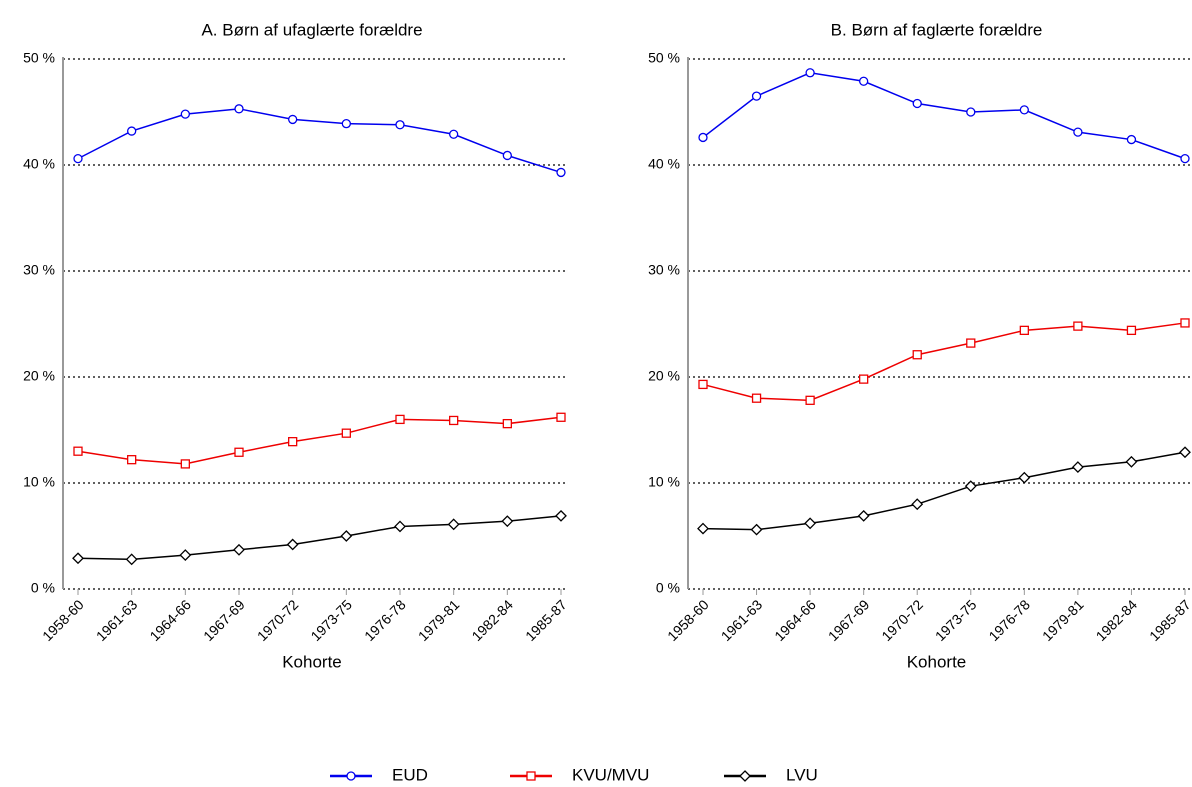 The width and height of the screenshot is (1192, 787). Describe the element at coordinates (439, 620) in the screenshot. I see `x-tick-label: 1979-81` at that location.